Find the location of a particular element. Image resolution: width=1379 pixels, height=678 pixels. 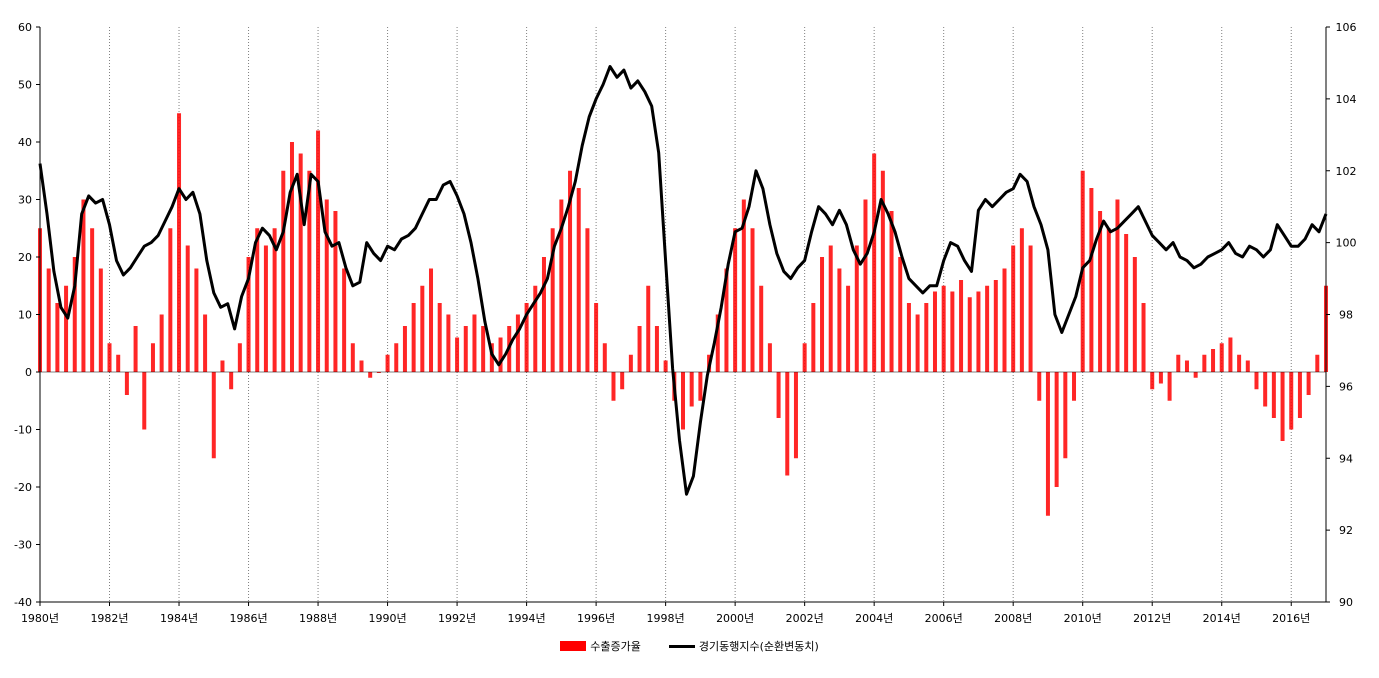

y-right-tick-label: 96 is located at coordinates (1346, 386).